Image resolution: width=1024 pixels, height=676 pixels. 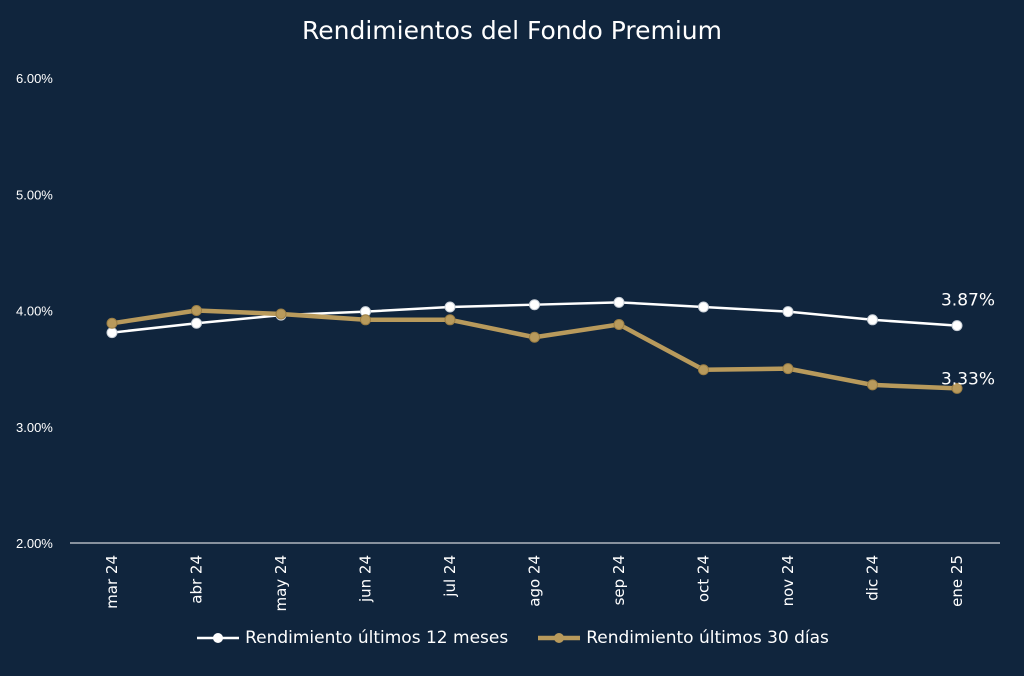 I want to click on legend-label-30d: Rendimiento últimos 30 días, so click(x=707, y=638).